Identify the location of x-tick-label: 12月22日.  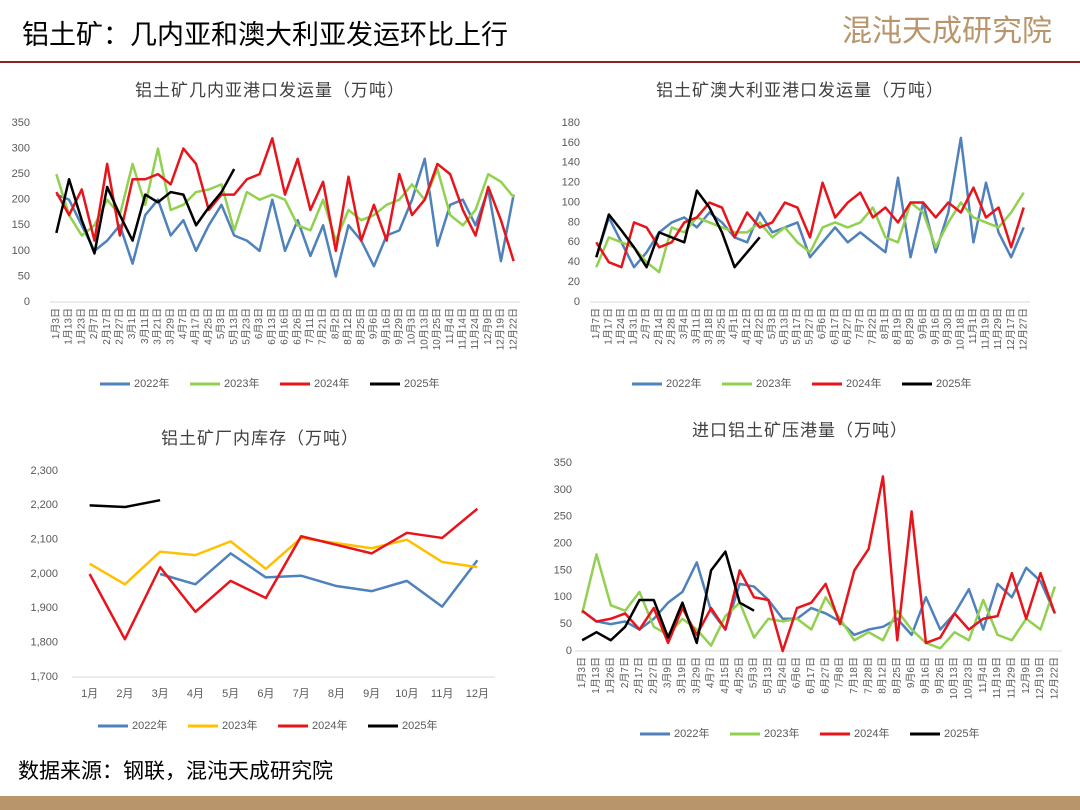
(1054, 678).